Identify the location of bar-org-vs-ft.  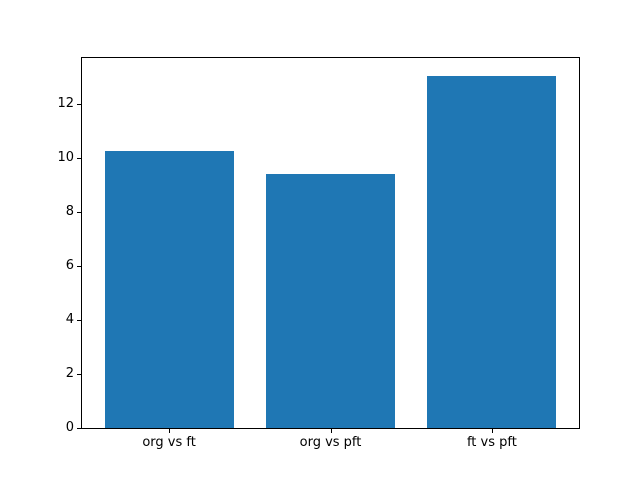
(169, 289).